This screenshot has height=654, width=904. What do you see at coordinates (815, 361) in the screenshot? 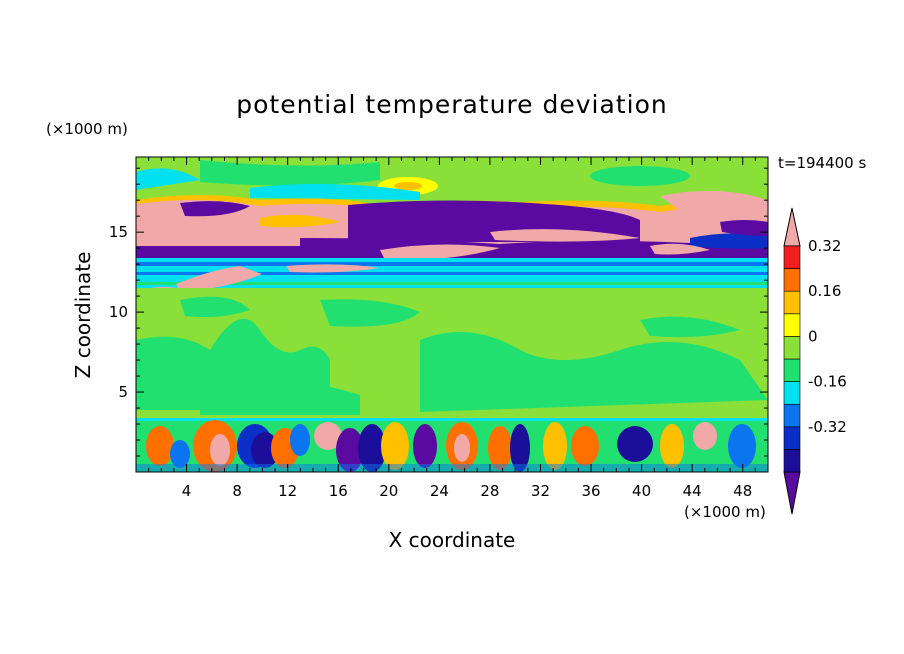
I see `colorbar: -0.32 -0.16 0 0.16 0.32` at bounding box center [815, 361].